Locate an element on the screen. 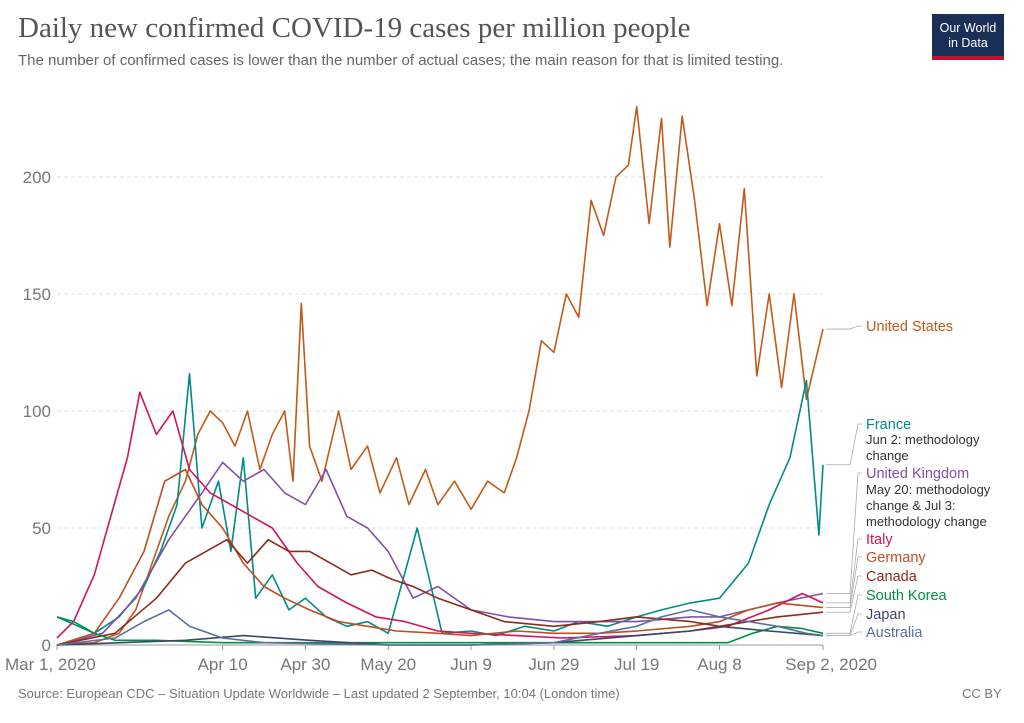 The image size is (1024, 723). series-line-canada is located at coordinates (440, 592).